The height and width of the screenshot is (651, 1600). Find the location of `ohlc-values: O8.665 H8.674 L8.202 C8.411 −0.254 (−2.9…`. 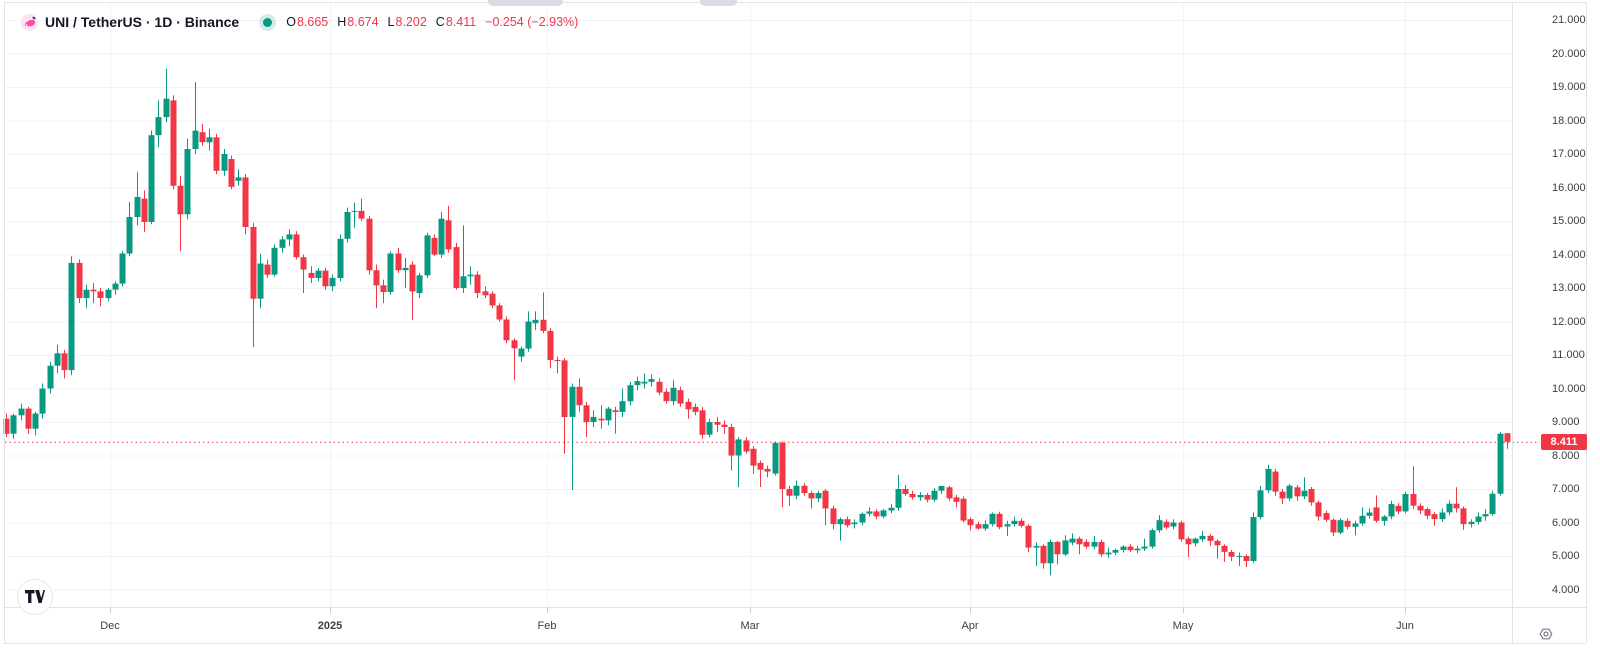

ohlc-values: O8.665 H8.674 L8.202 C8.411 −0.254 (−2.9… is located at coordinates (432, 22).